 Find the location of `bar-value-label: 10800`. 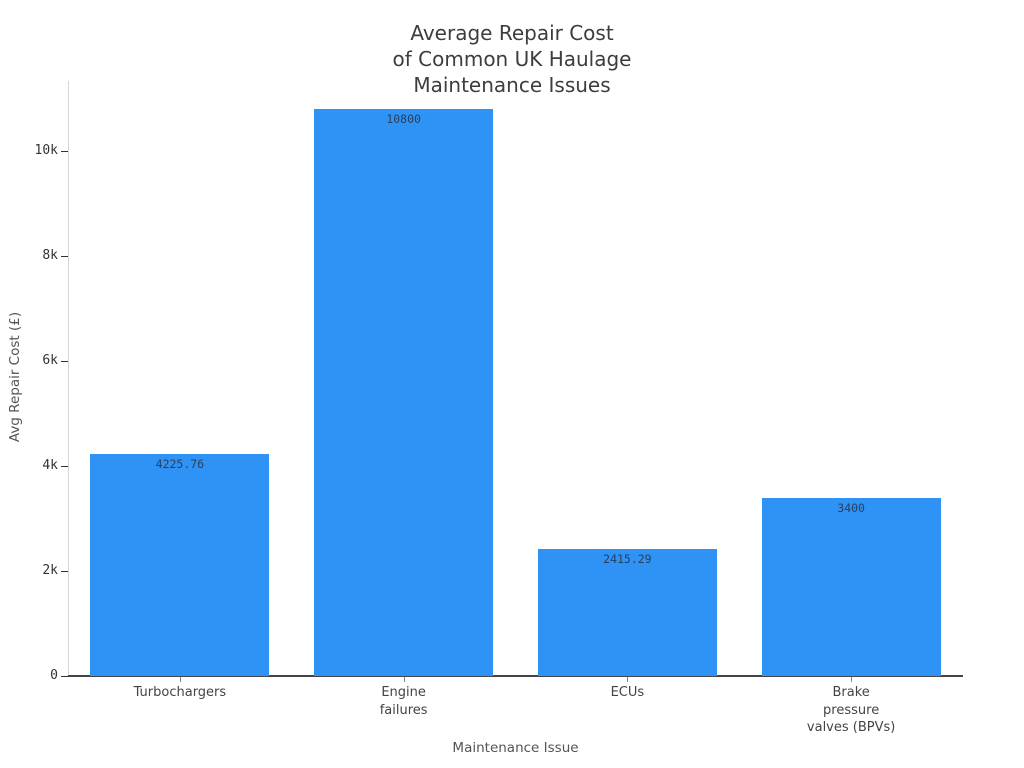

bar-value-label: 10800 is located at coordinates (403, 119).